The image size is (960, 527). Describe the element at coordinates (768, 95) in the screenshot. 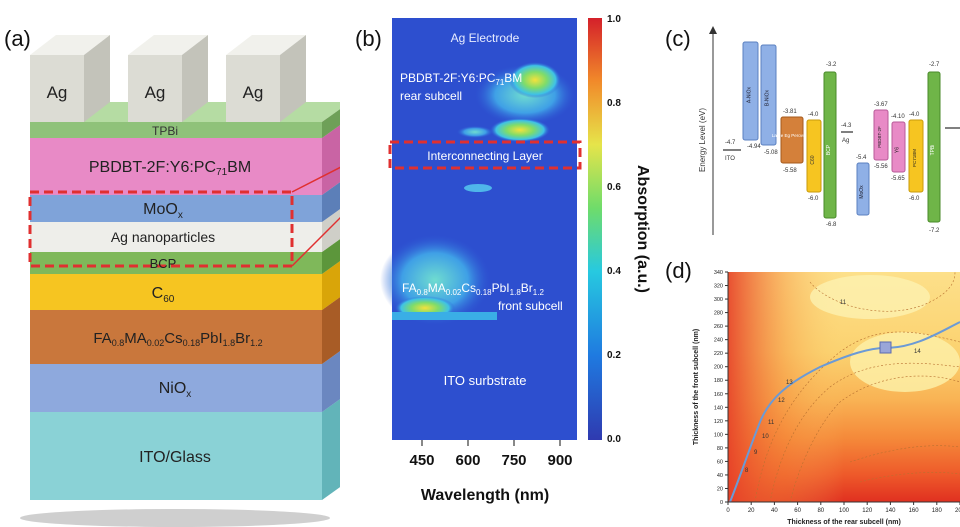

I see `b-niox-bar` at that location.